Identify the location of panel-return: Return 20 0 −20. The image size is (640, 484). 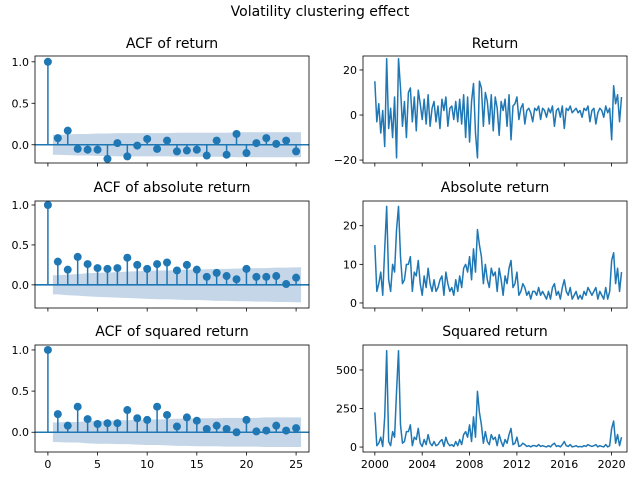
(481, 101).